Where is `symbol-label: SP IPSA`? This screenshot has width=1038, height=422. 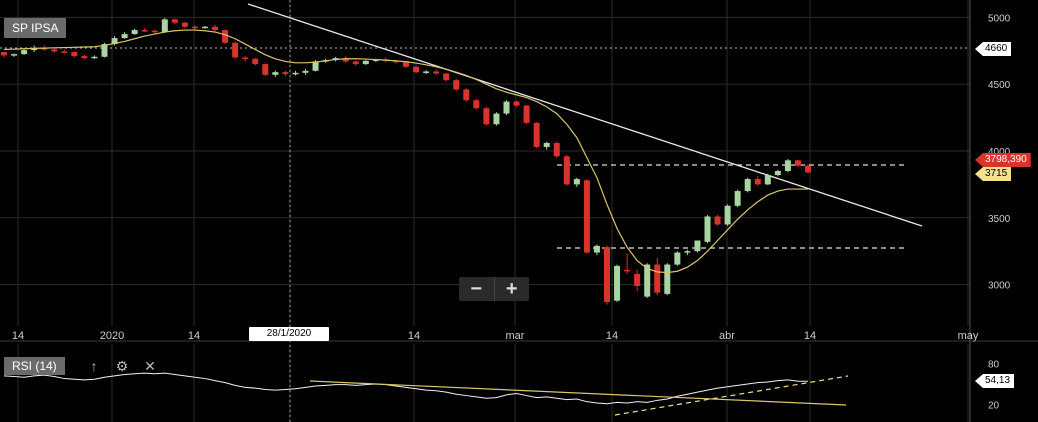 symbol-label: SP IPSA is located at coordinates (35, 28).